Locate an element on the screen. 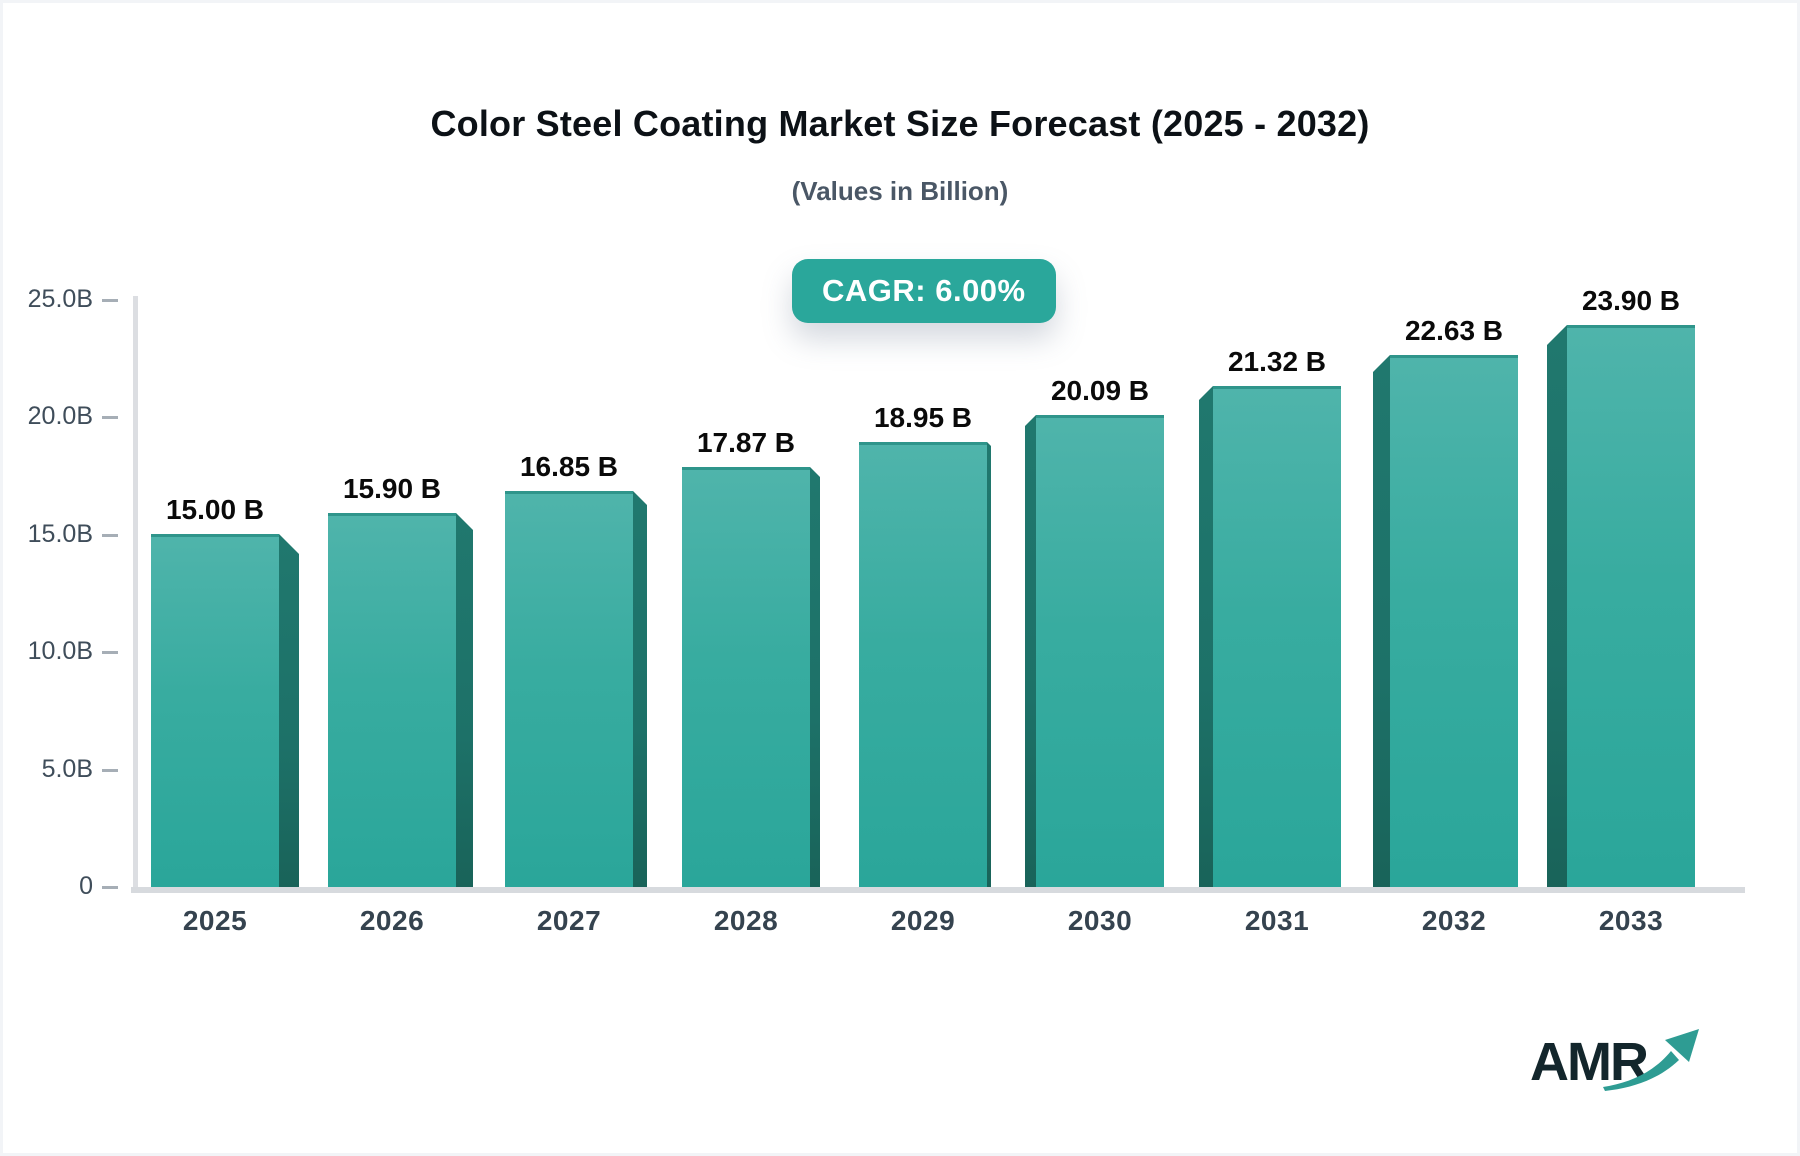 Image resolution: width=1800 pixels, height=1156 pixels. x-axis-tick-label: 2030 is located at coordinates (1100, 920).